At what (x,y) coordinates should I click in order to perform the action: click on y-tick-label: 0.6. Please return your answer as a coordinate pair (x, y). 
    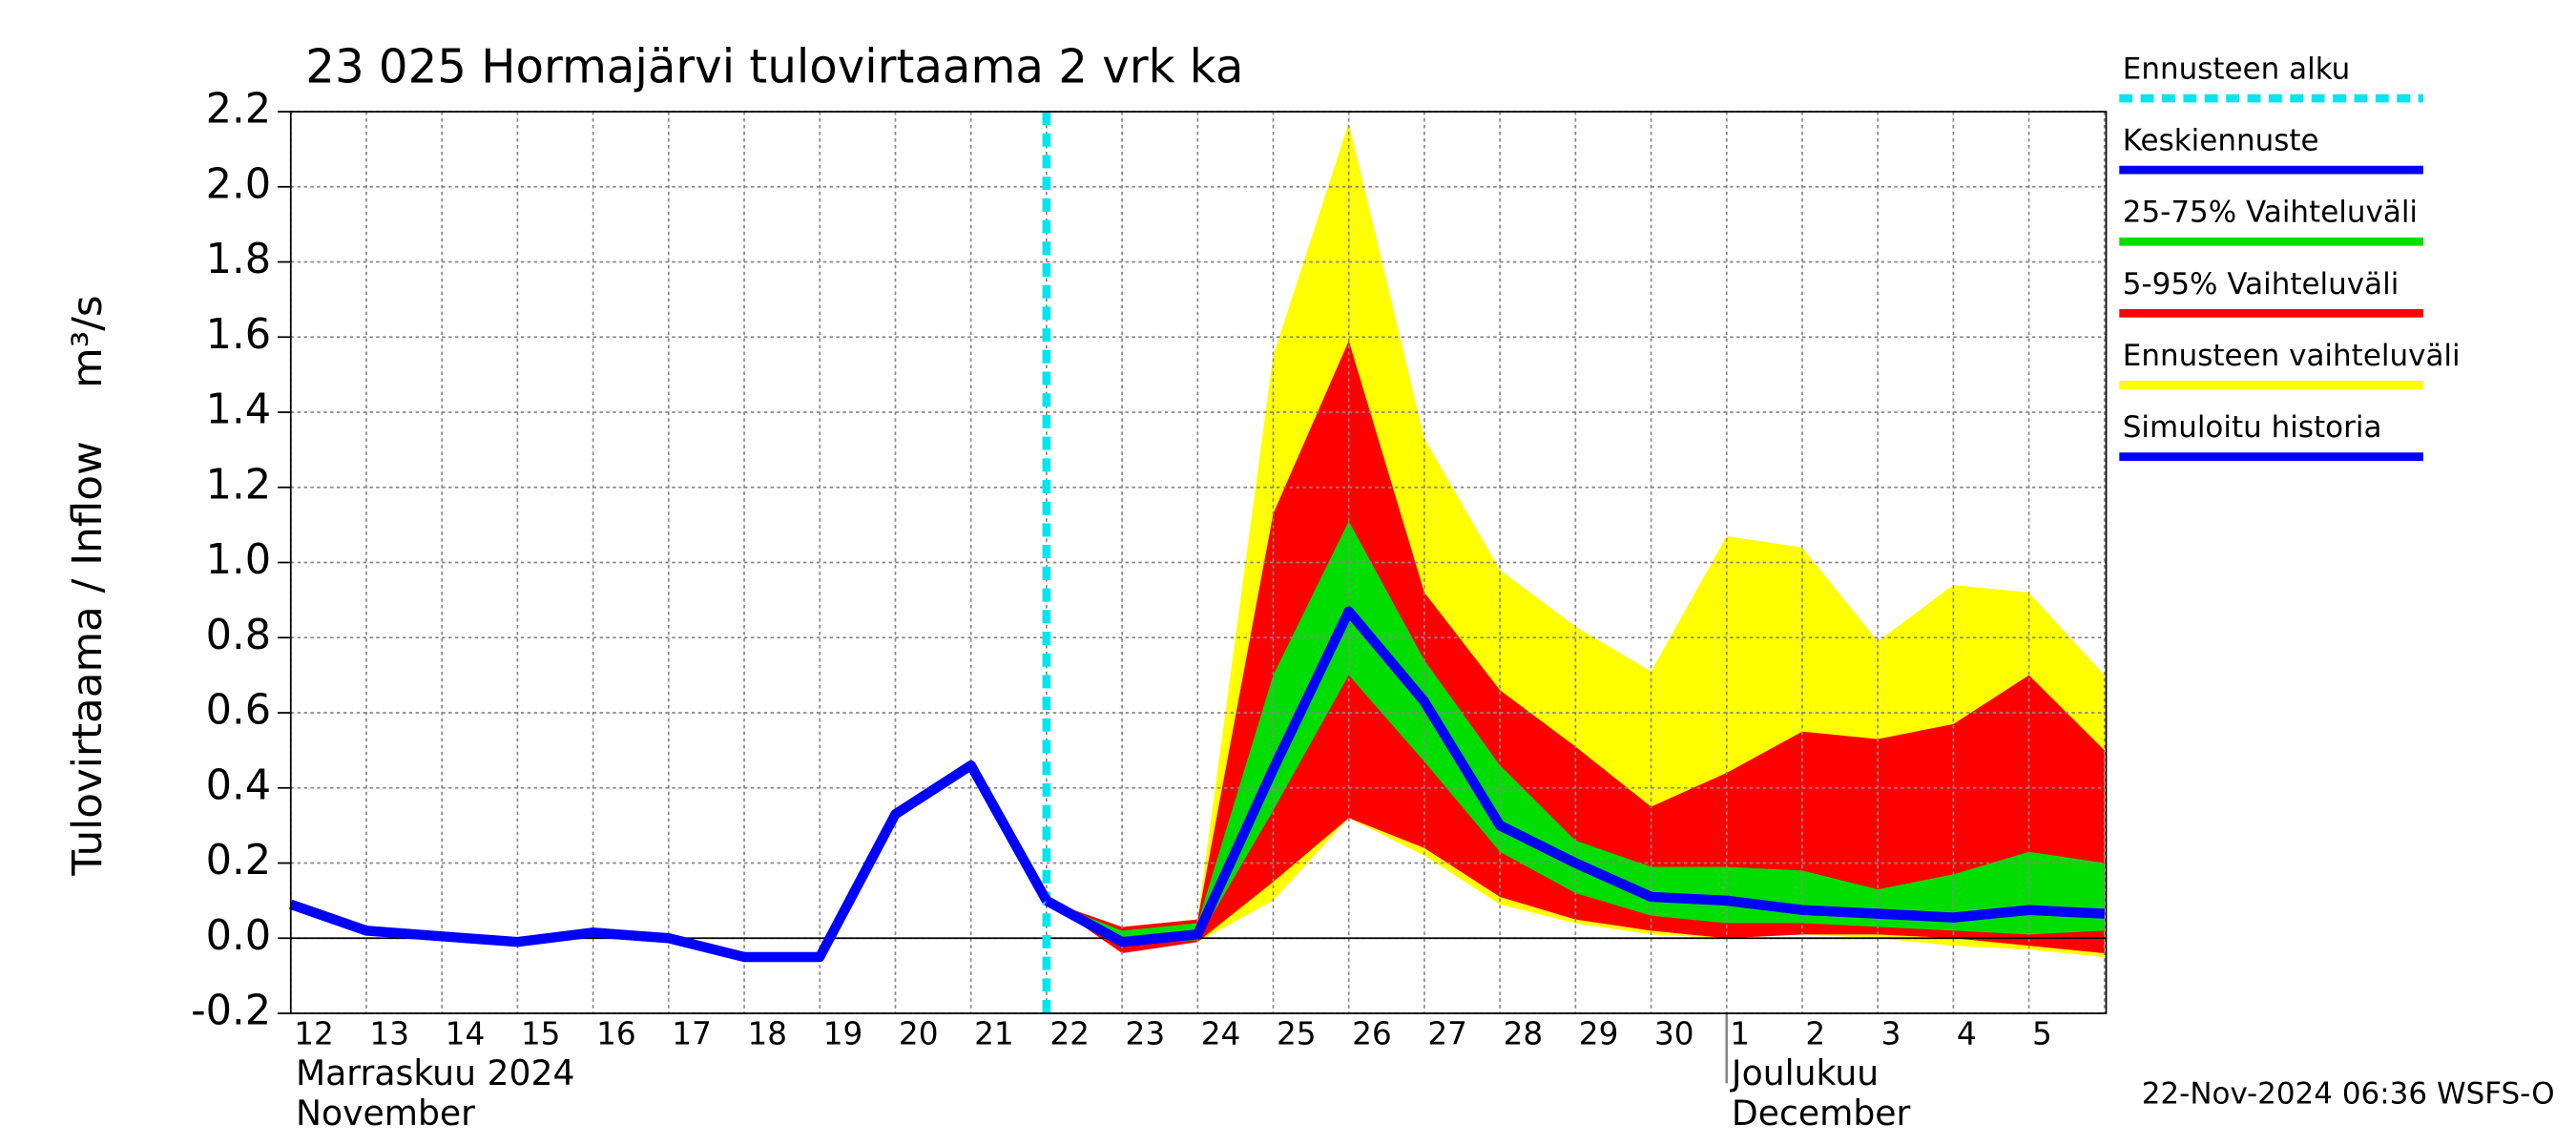
    Looking at the image, I should click on (238, 710).